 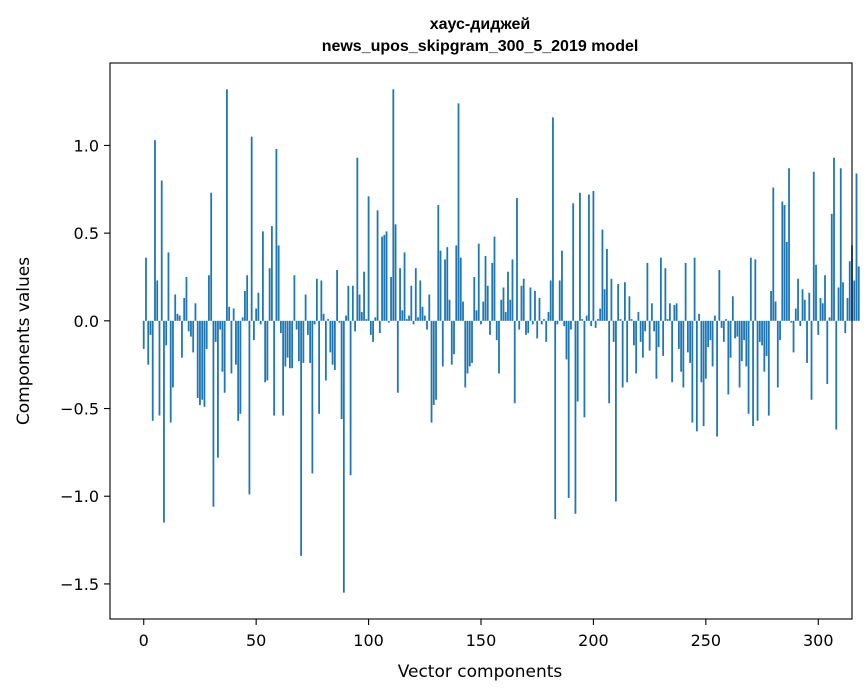 What do you see at coordinates (79, 496) in the screenshot?
I see `y-tick-label: −1.0` at bounding box center [79, 496].